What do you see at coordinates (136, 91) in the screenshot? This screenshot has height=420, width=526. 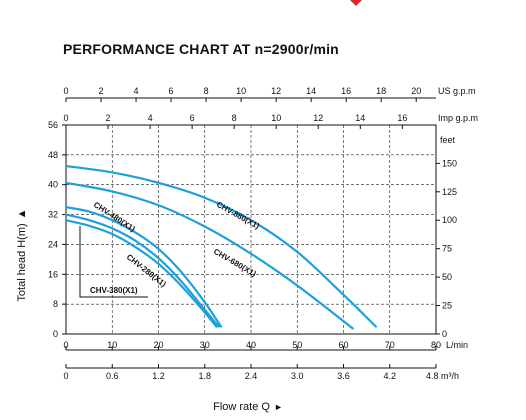 I see `top1-tick-label: 4` at bounding box center [136, 91].